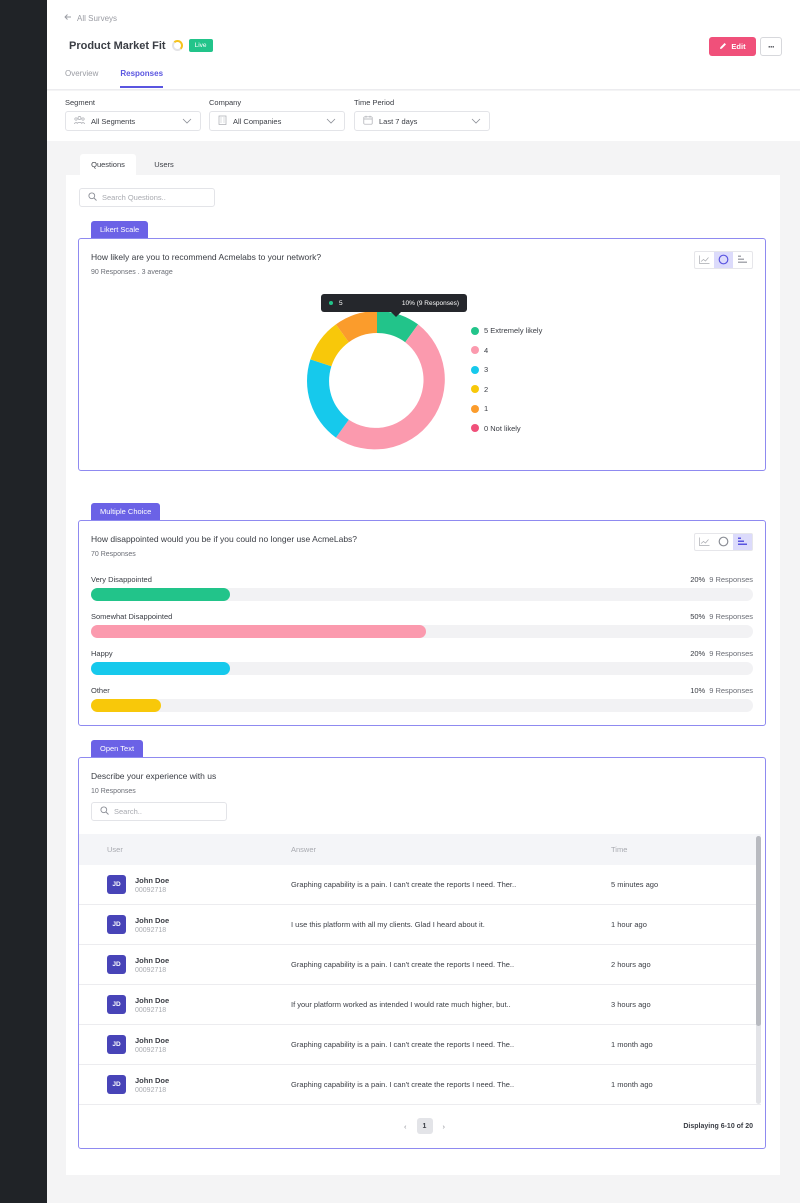 This screenshot has width=800, height=1203. I want to click on legend-item: 1, so click(506, 409).